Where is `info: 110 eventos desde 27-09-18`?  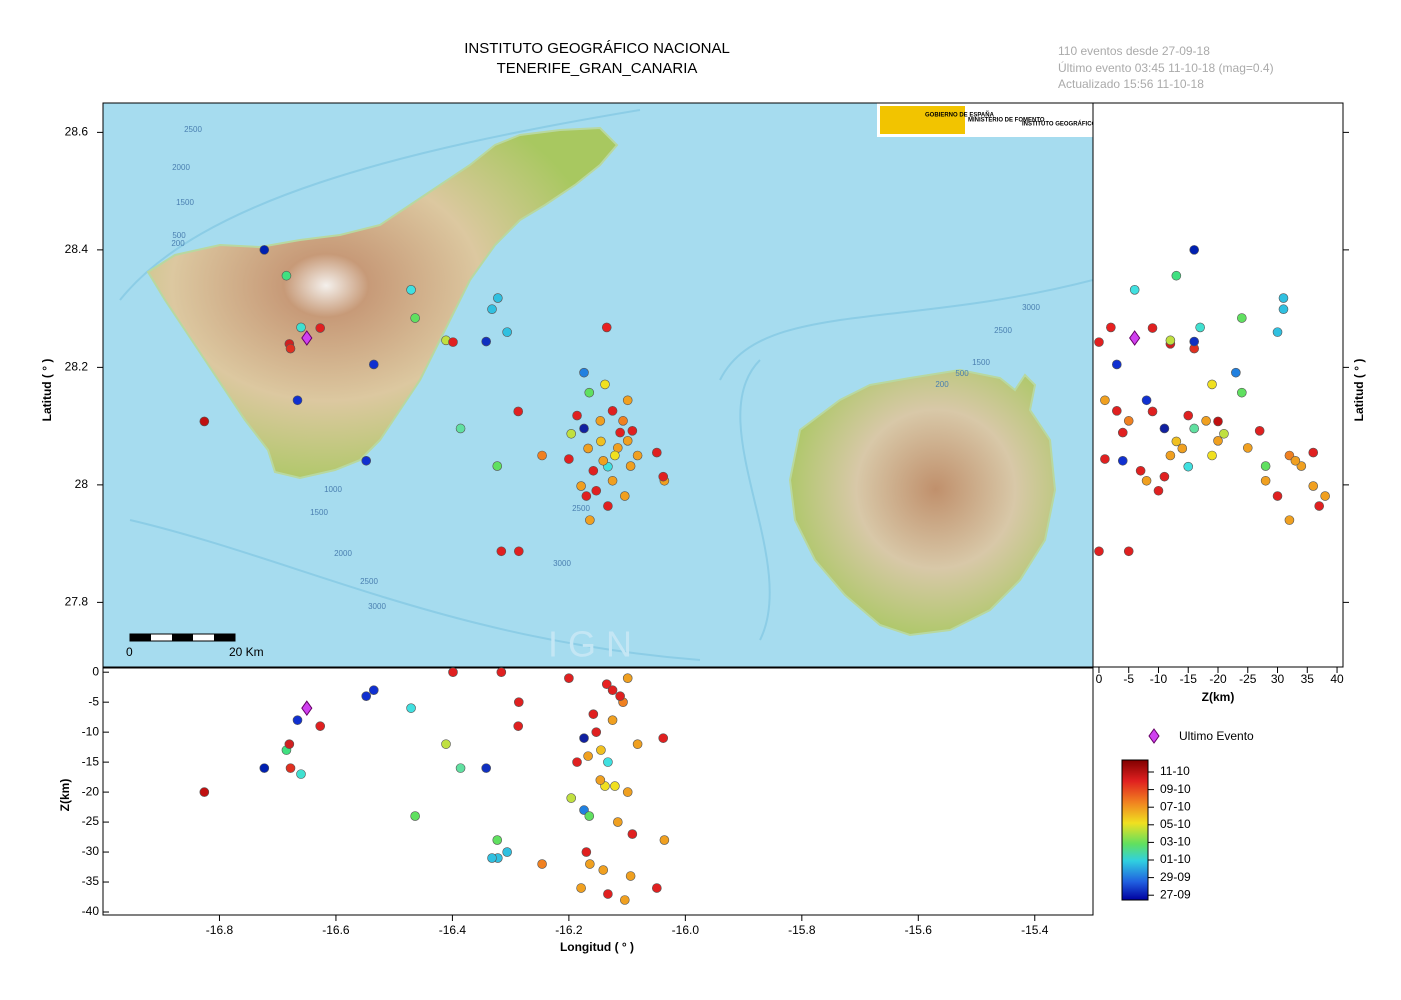
info: 110 eventos desde 27-09-18 is located at coordinates (1134, 51).